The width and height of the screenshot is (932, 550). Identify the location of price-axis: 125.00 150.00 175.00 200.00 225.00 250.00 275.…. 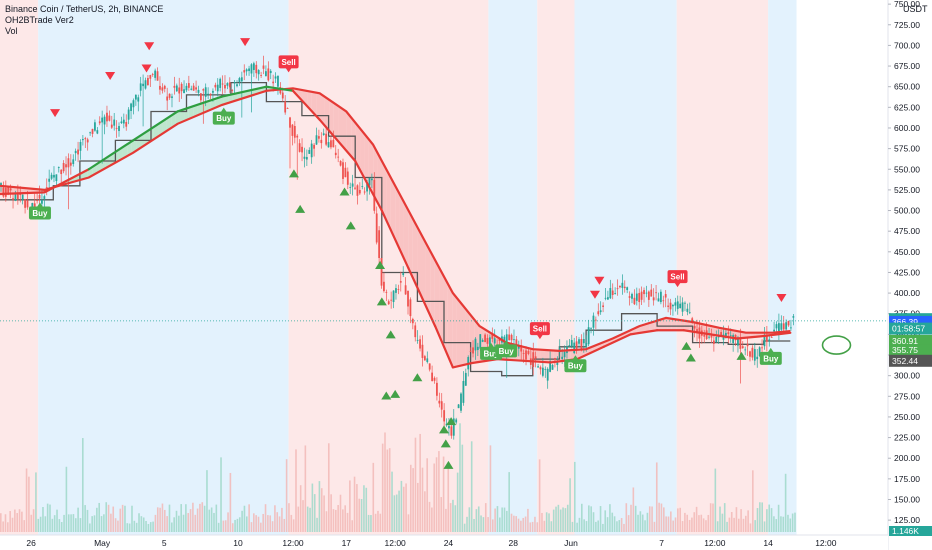
(909, 275).